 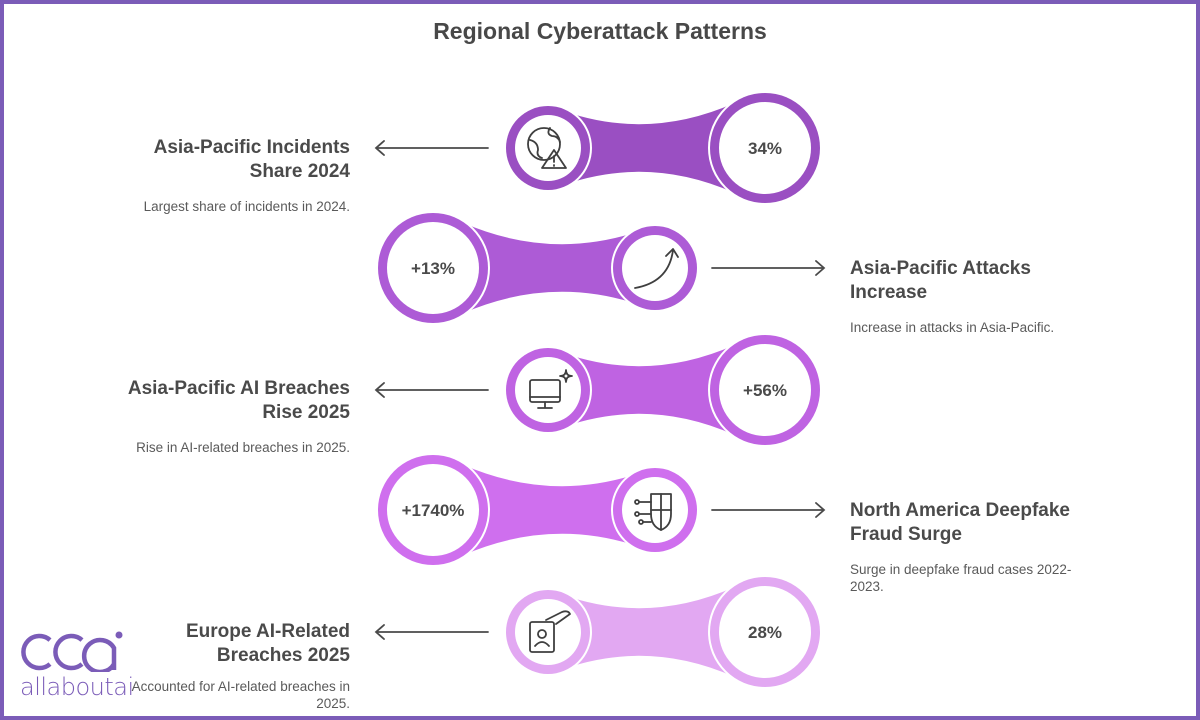 I want to click on monitor-sparkle-icon, so click(x=551, y=389).